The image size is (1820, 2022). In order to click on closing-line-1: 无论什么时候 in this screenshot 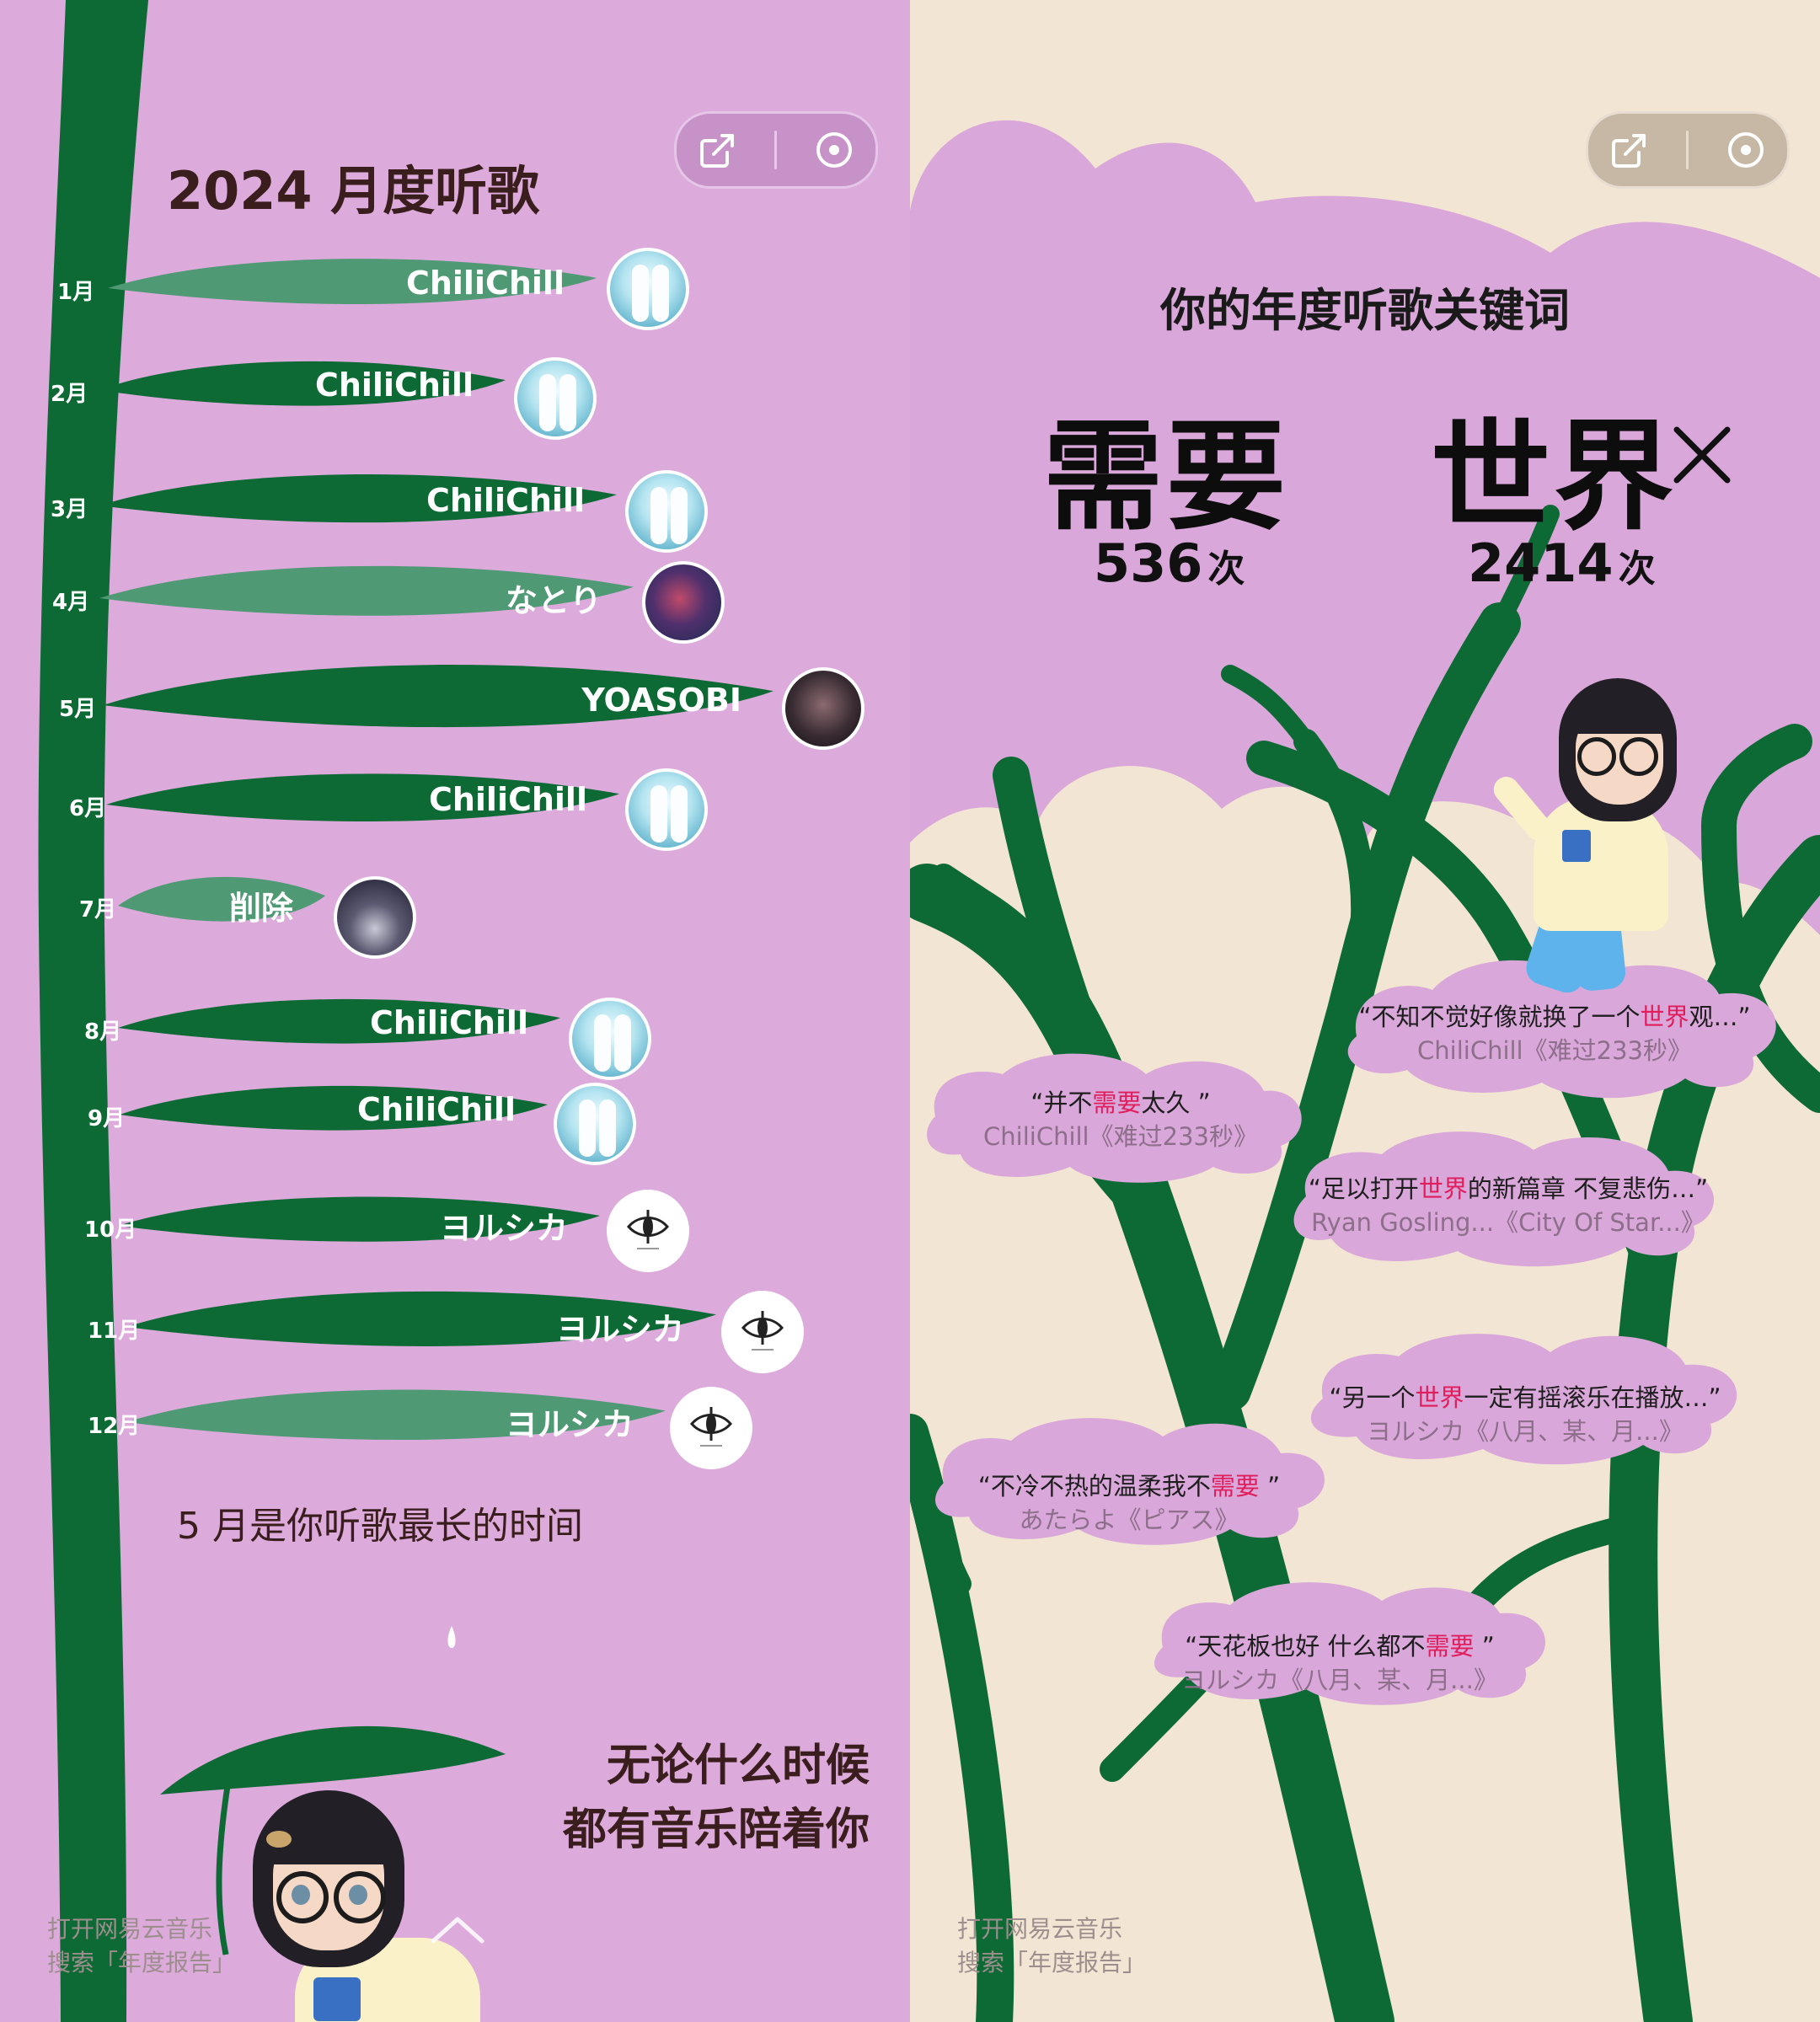, I will do `click(738, 1766)`.